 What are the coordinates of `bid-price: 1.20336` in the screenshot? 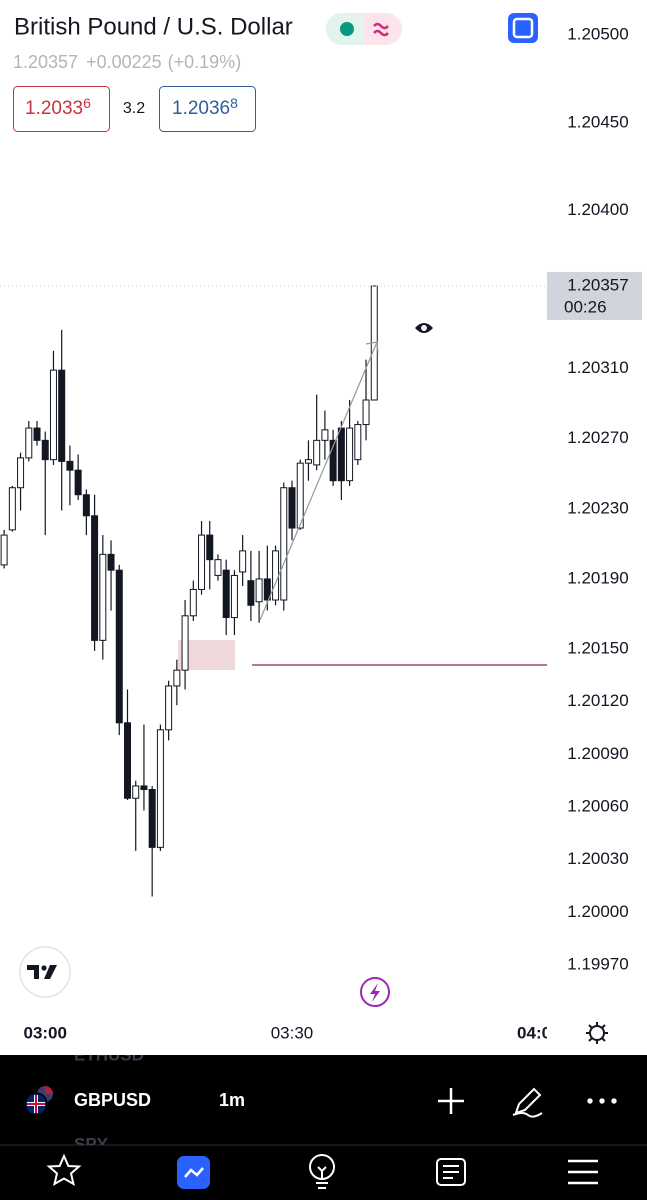 It's located at (58, 107).